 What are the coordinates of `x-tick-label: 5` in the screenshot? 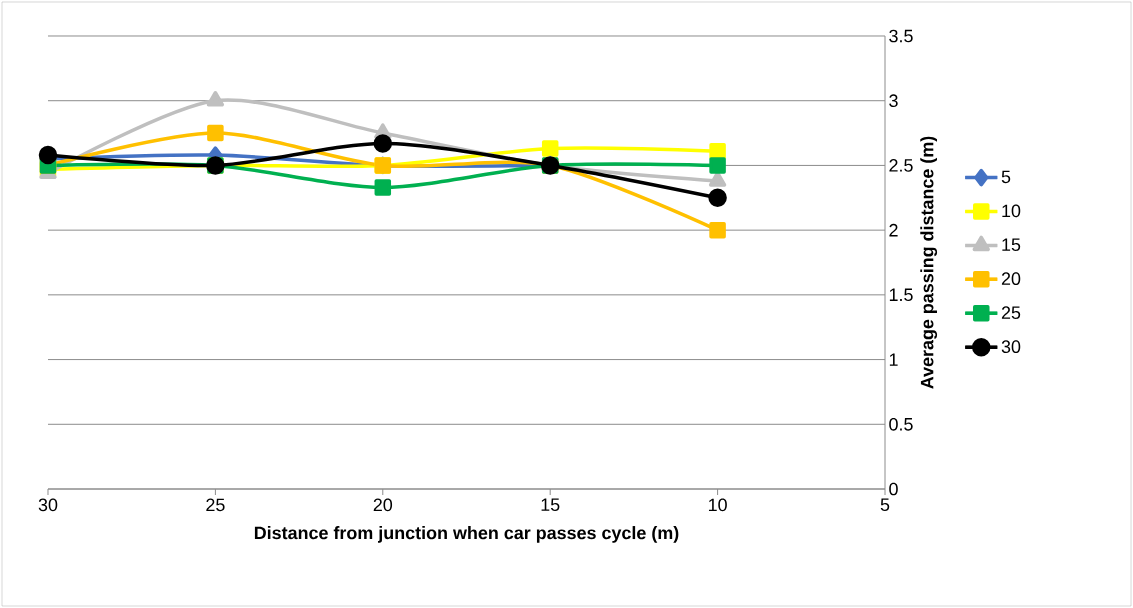 It's located at (885, 505).